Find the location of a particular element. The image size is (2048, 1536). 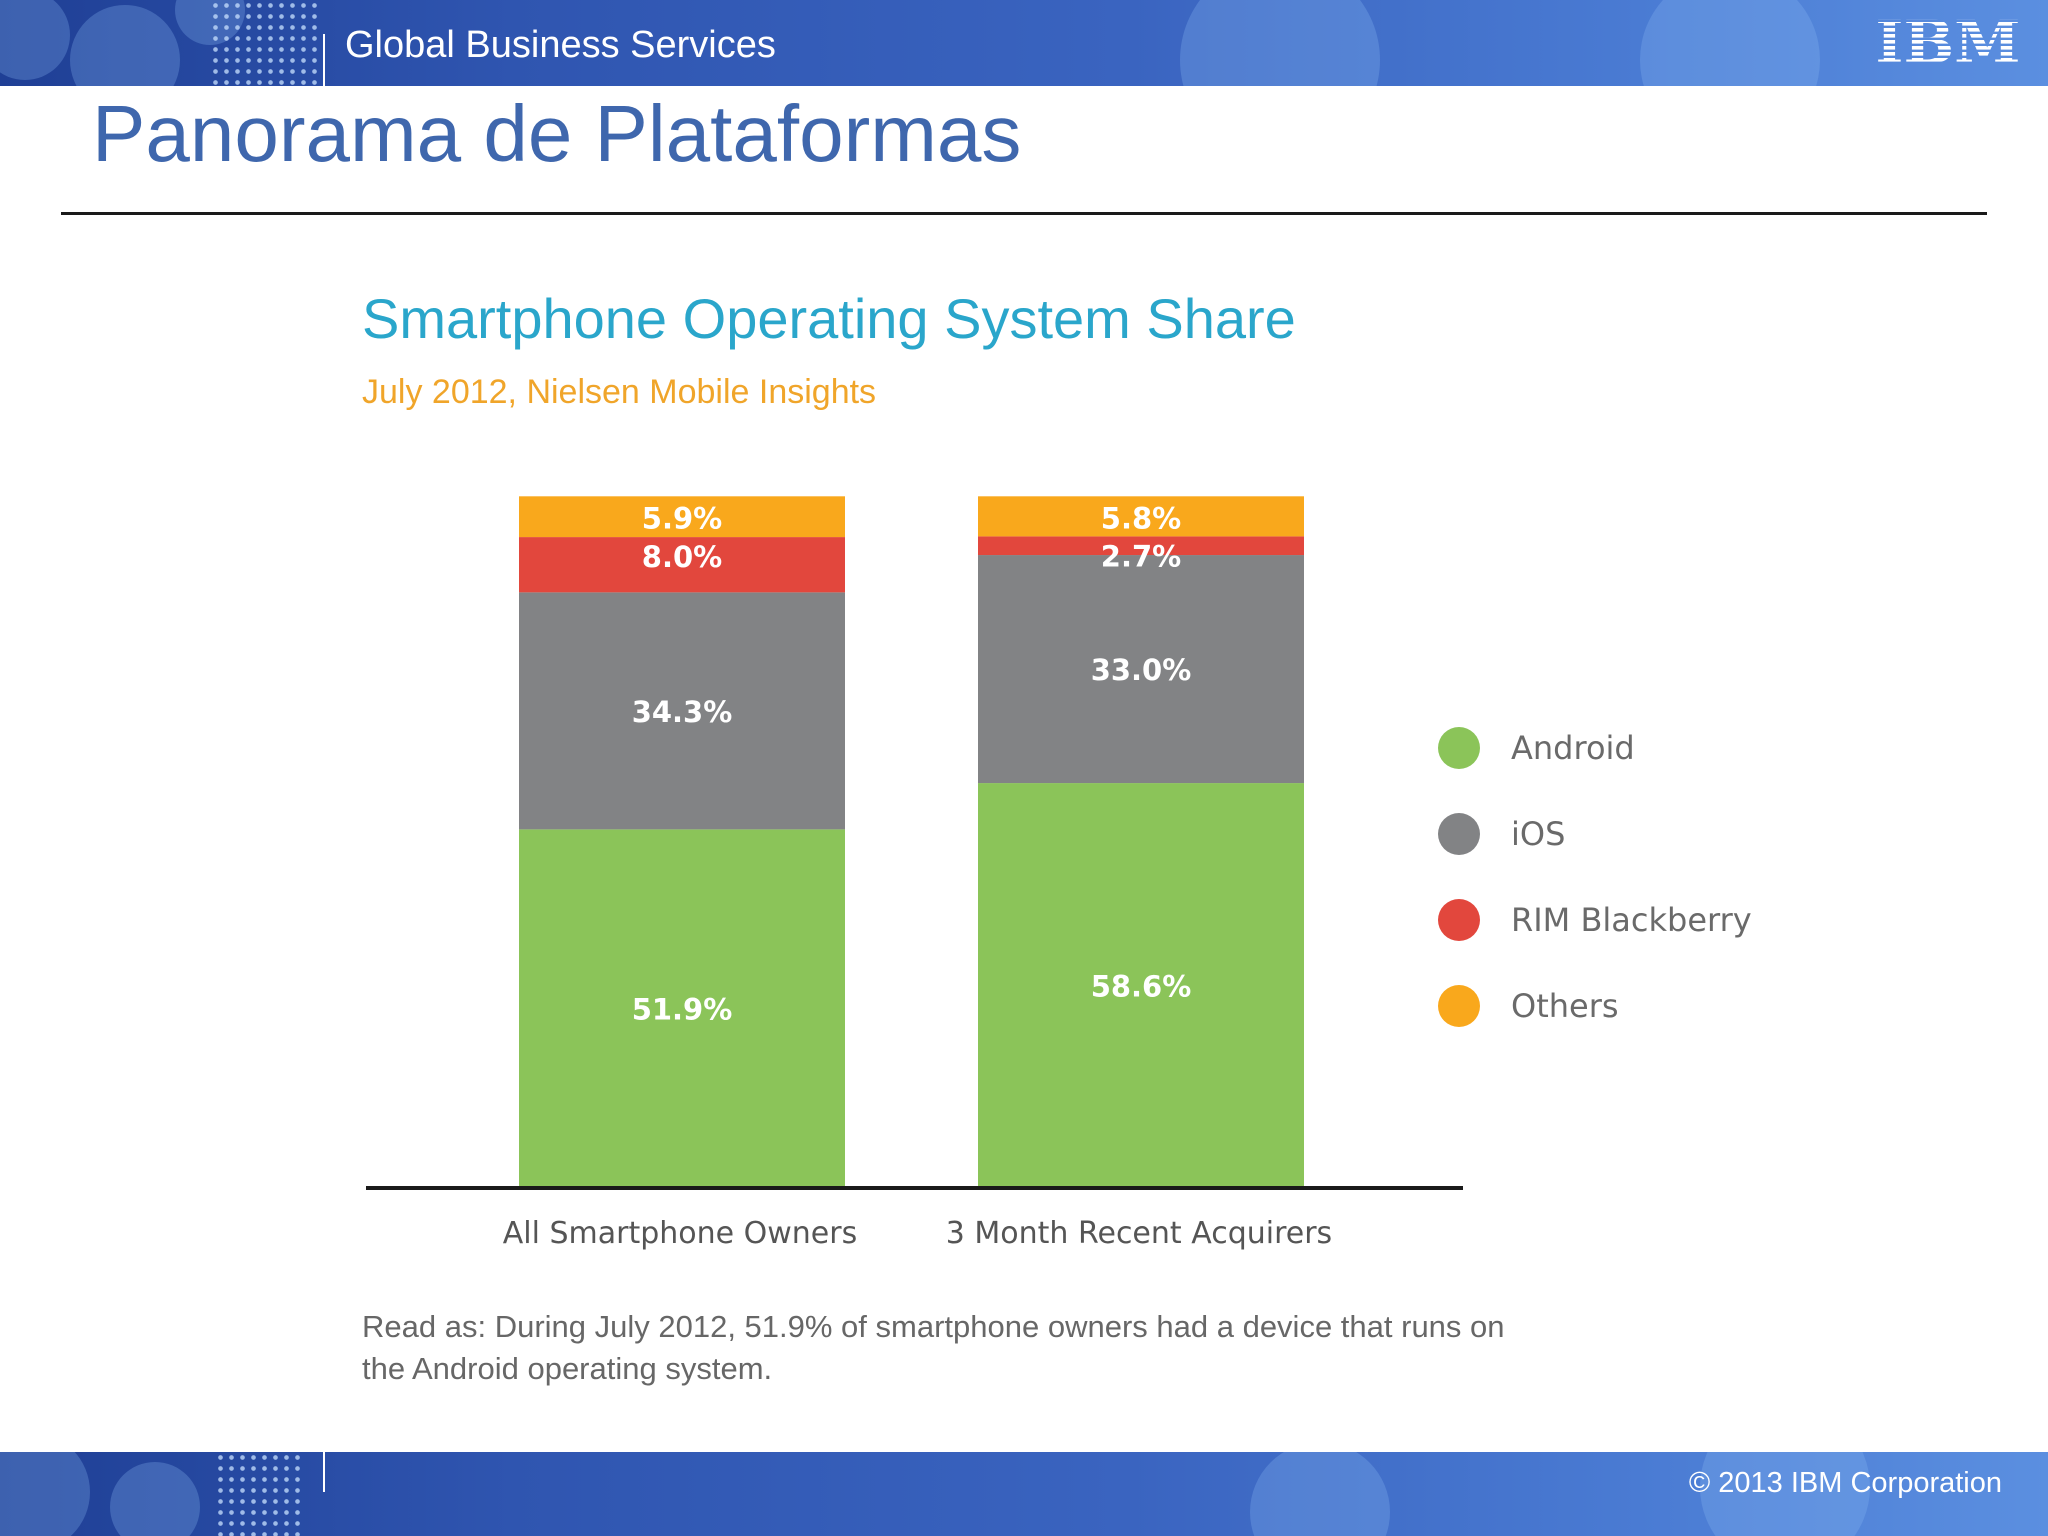

data-label-ios-2: 33.0% is located at coordinates (1141, 670).